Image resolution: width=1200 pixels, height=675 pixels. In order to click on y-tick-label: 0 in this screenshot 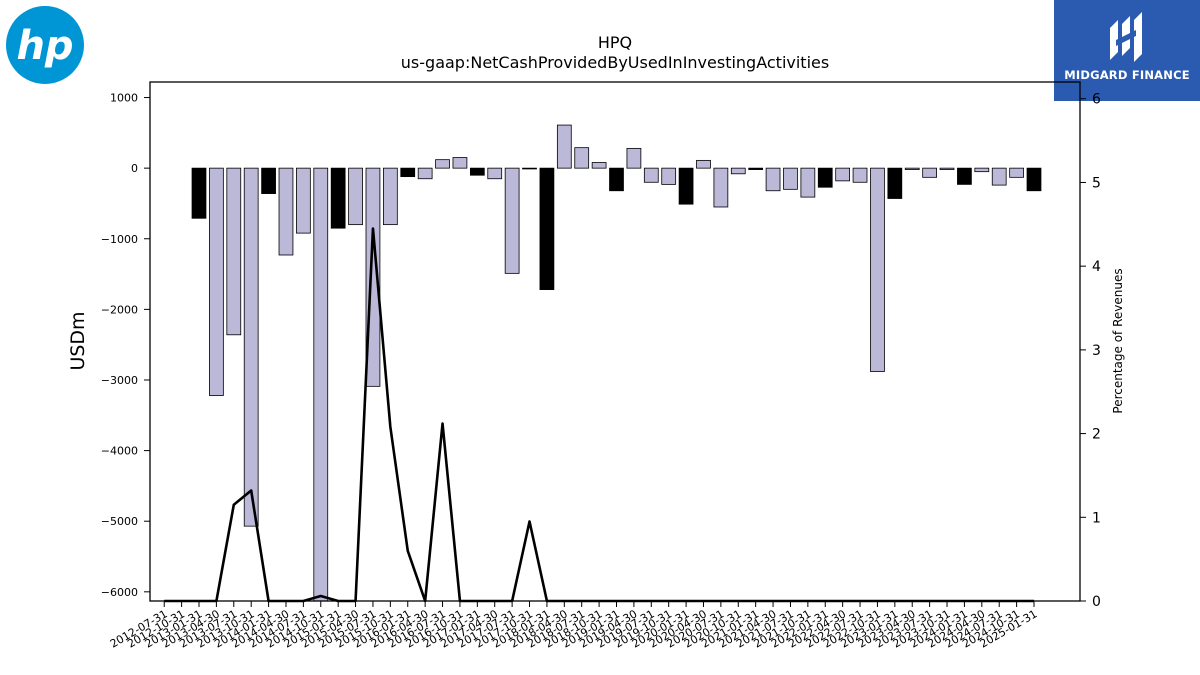, I will do `click(134, 168)`.